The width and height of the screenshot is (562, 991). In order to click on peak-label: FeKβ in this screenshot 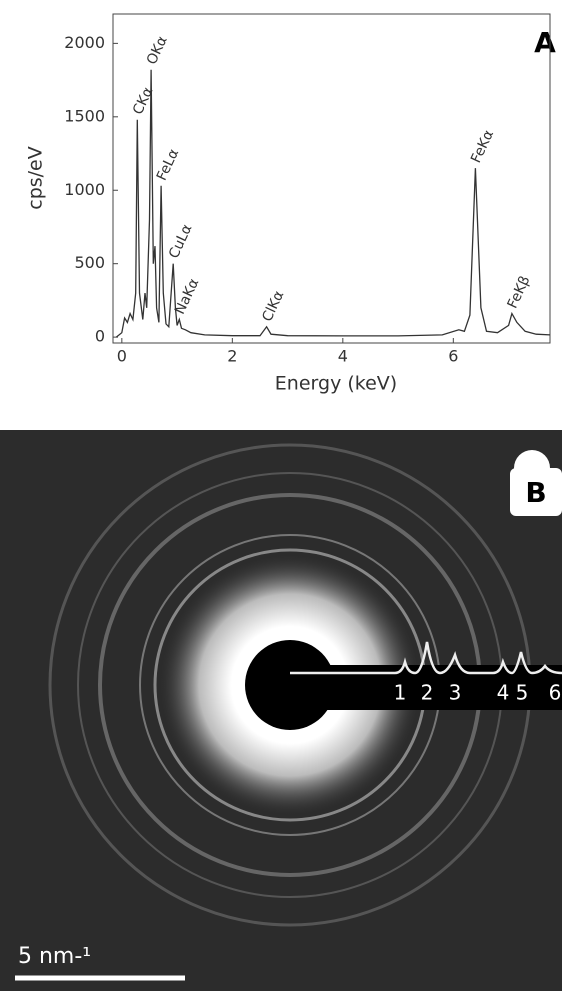, I will do `click(519, 292)`.